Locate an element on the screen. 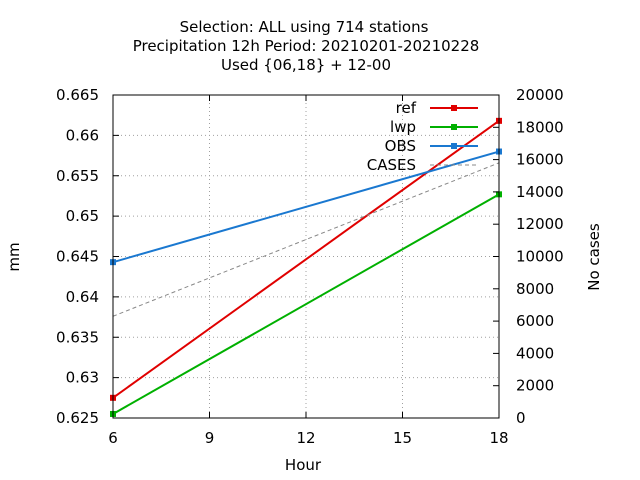 The width and height of the screenshot is (640, 480). y-tick-label: 0.63 is located at coordinates (82, 378).